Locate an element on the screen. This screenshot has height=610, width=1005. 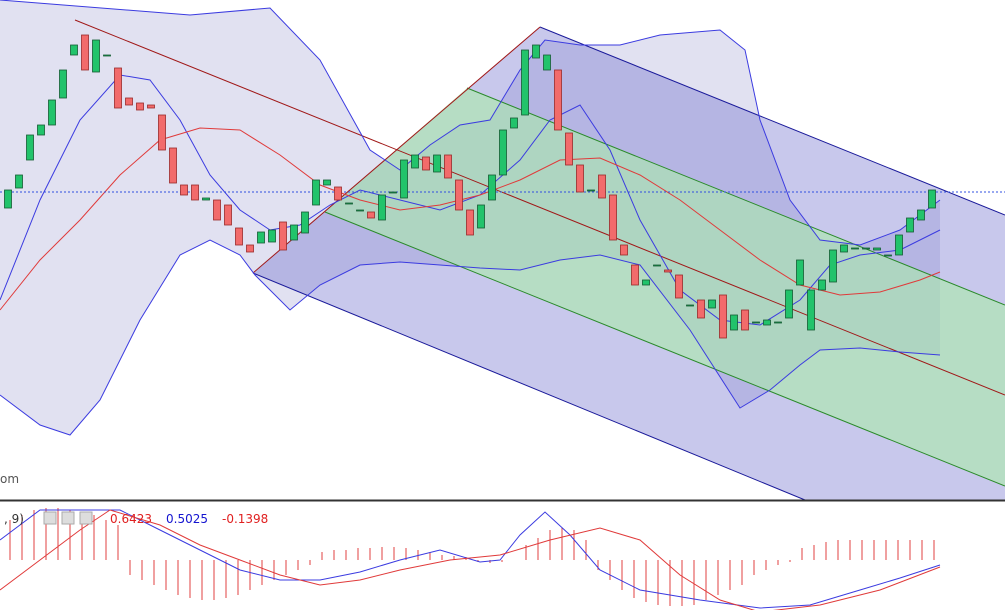
macd-values: 0.6423 0.5025 -0.1398 is located at coordinates (189, 519).